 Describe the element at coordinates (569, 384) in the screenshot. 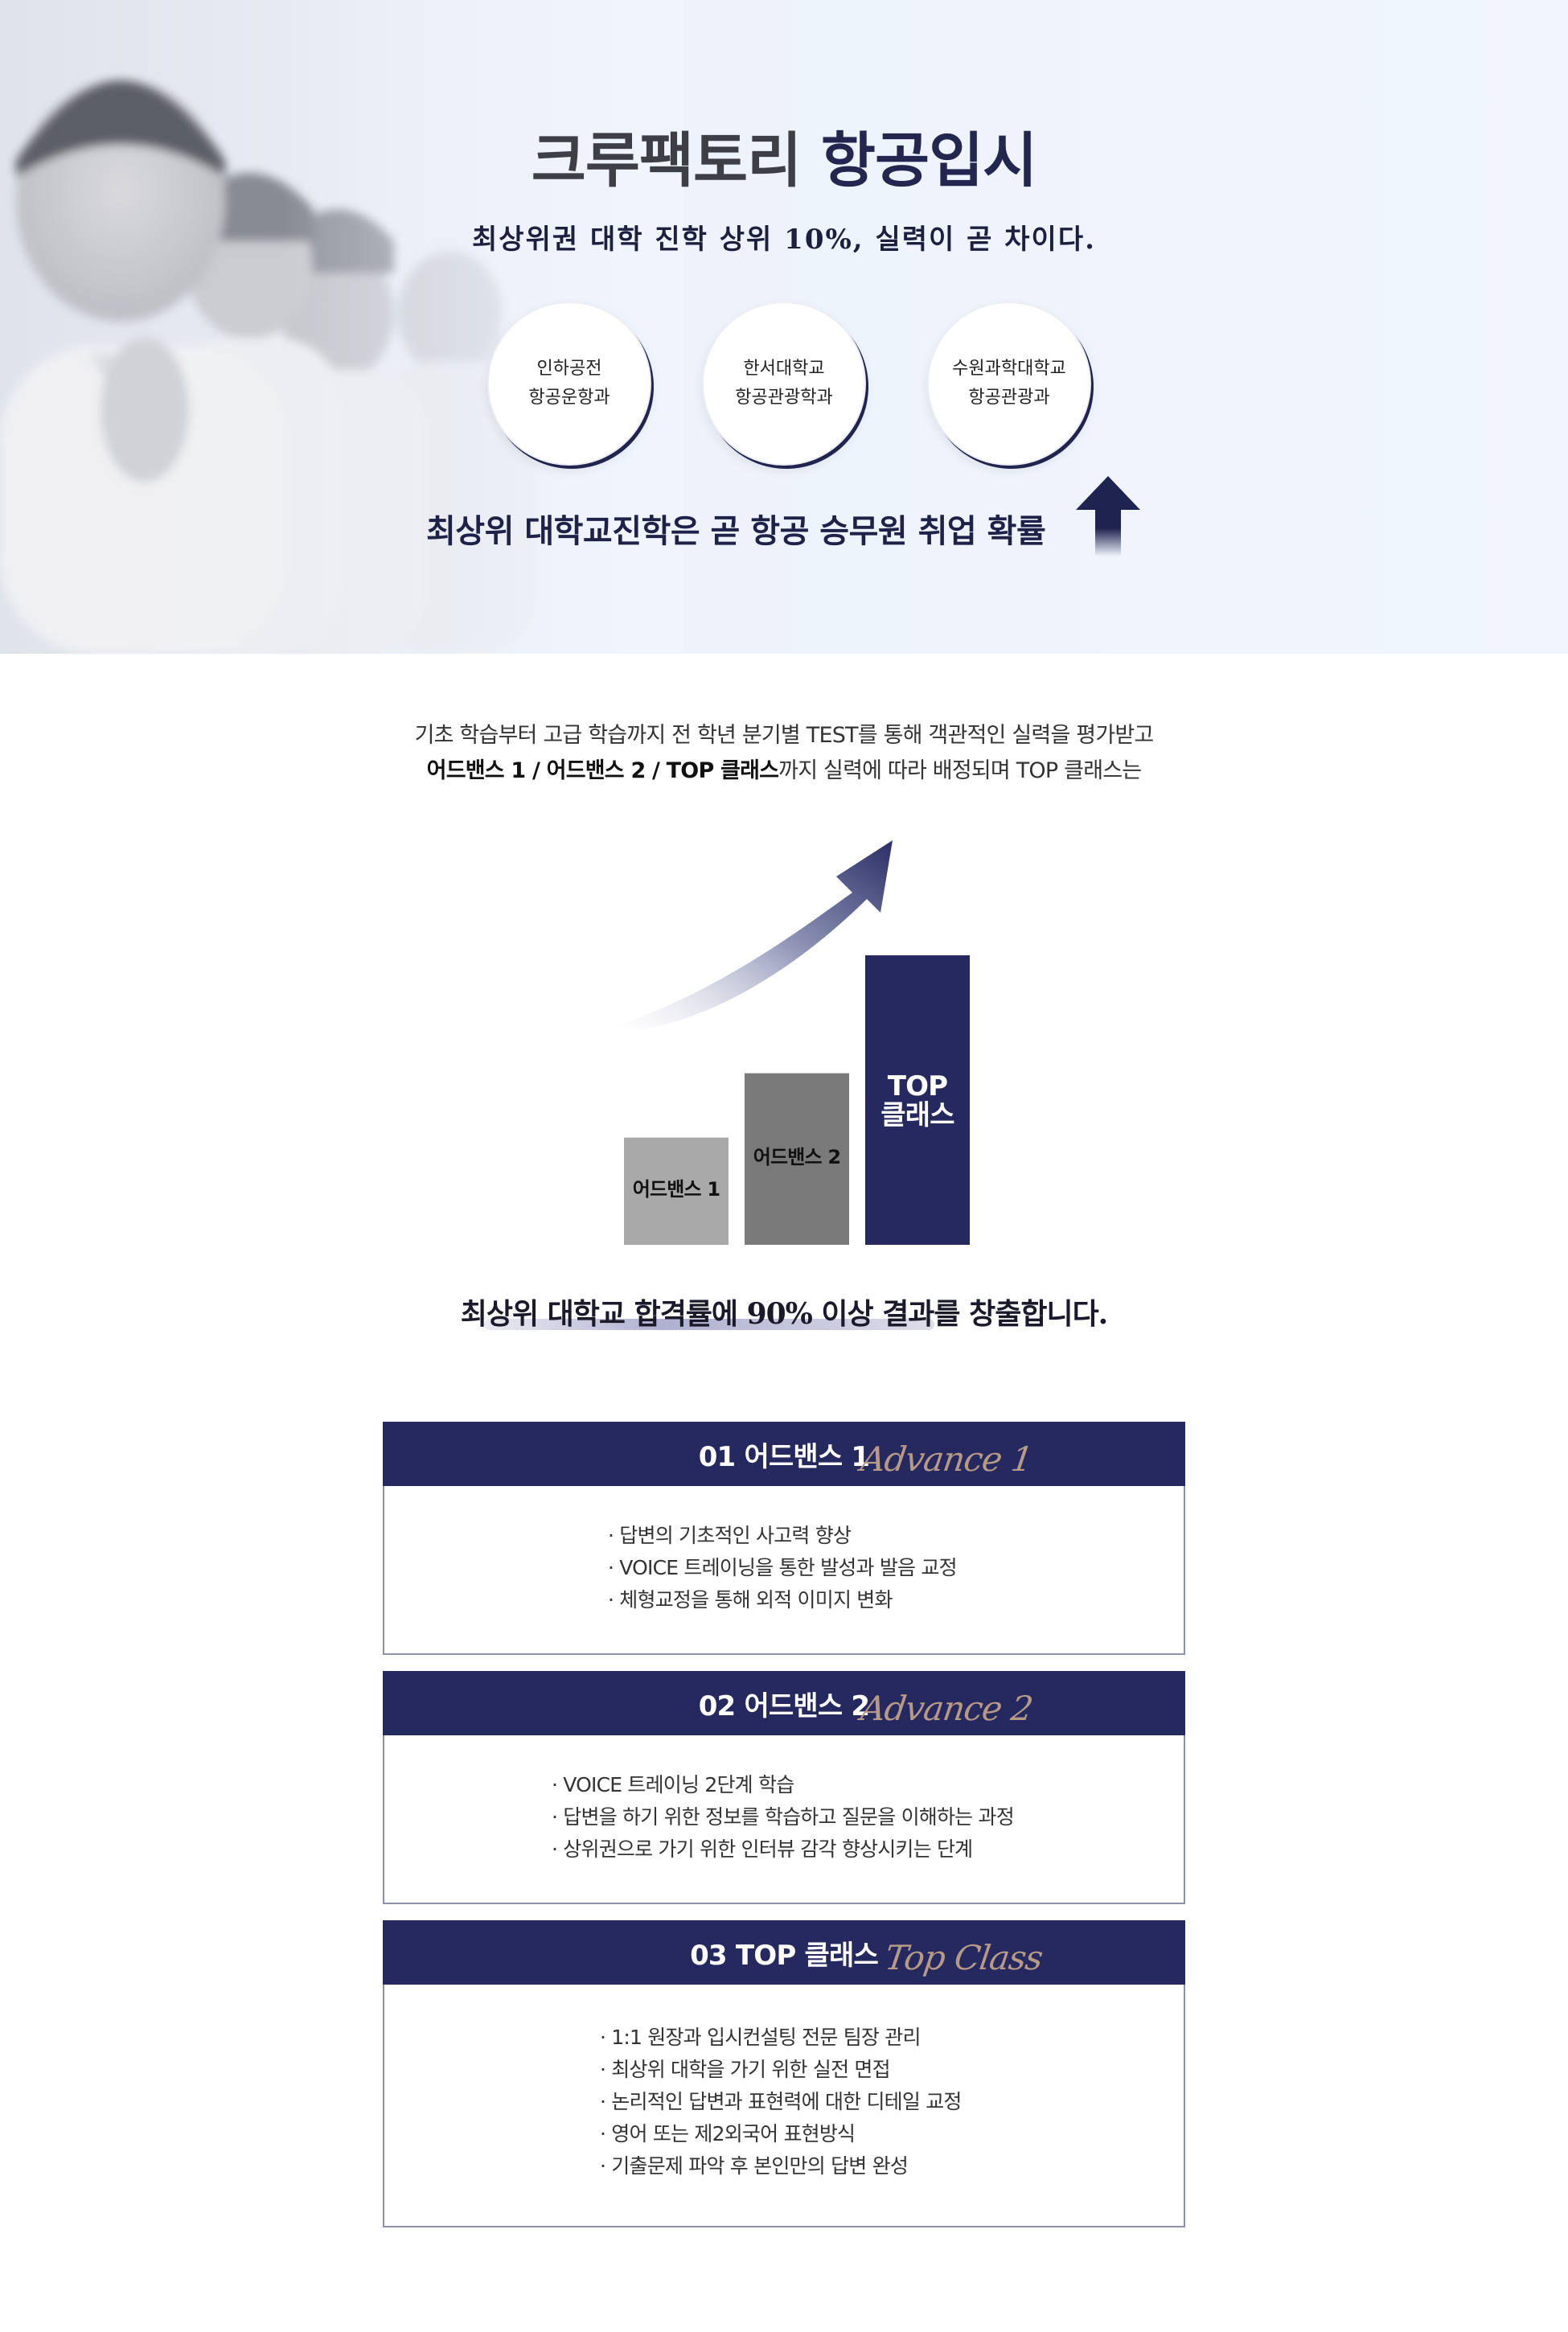

I see `university-badge-1: 인하공전 항공운항과` at that location.